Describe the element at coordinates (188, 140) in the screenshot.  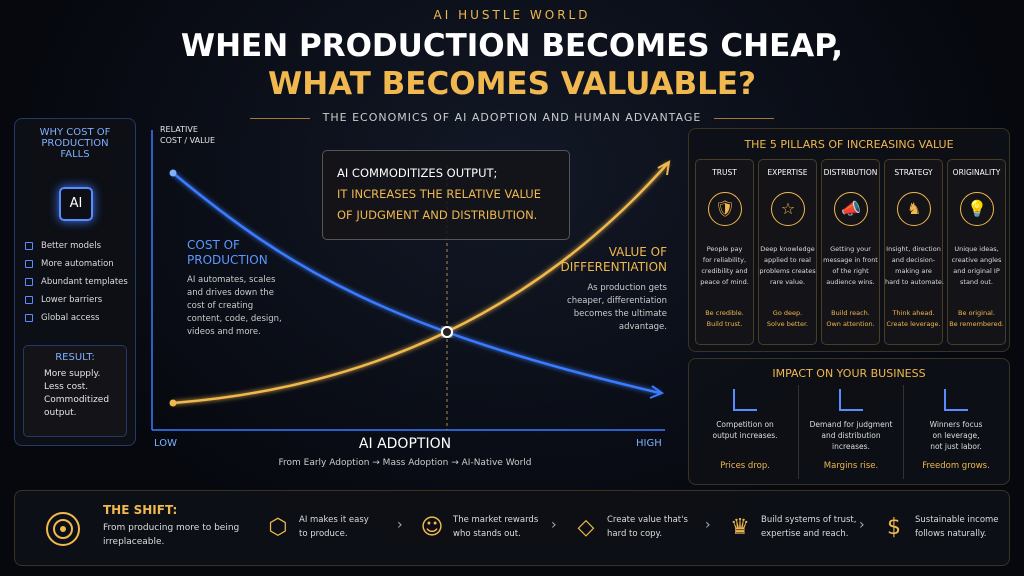
I see `y-label-line: COST / VALUE` at that location.